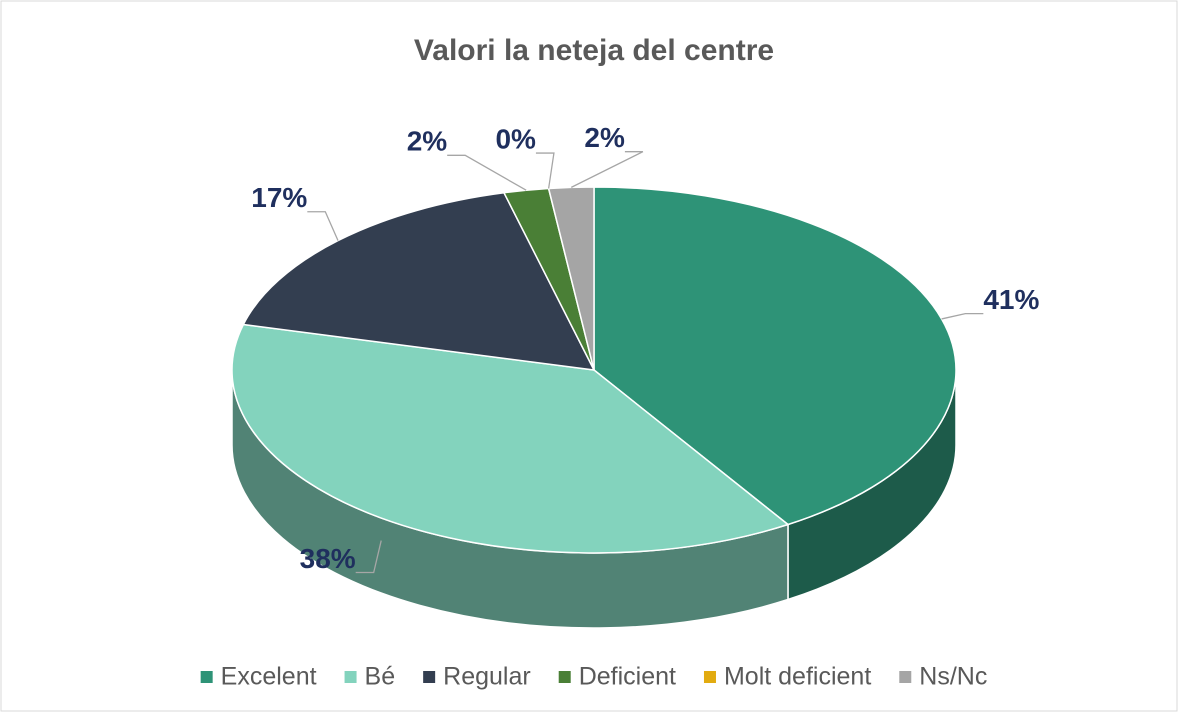  I want to click on legend-label: Ns/Nc, so click(953, 677).